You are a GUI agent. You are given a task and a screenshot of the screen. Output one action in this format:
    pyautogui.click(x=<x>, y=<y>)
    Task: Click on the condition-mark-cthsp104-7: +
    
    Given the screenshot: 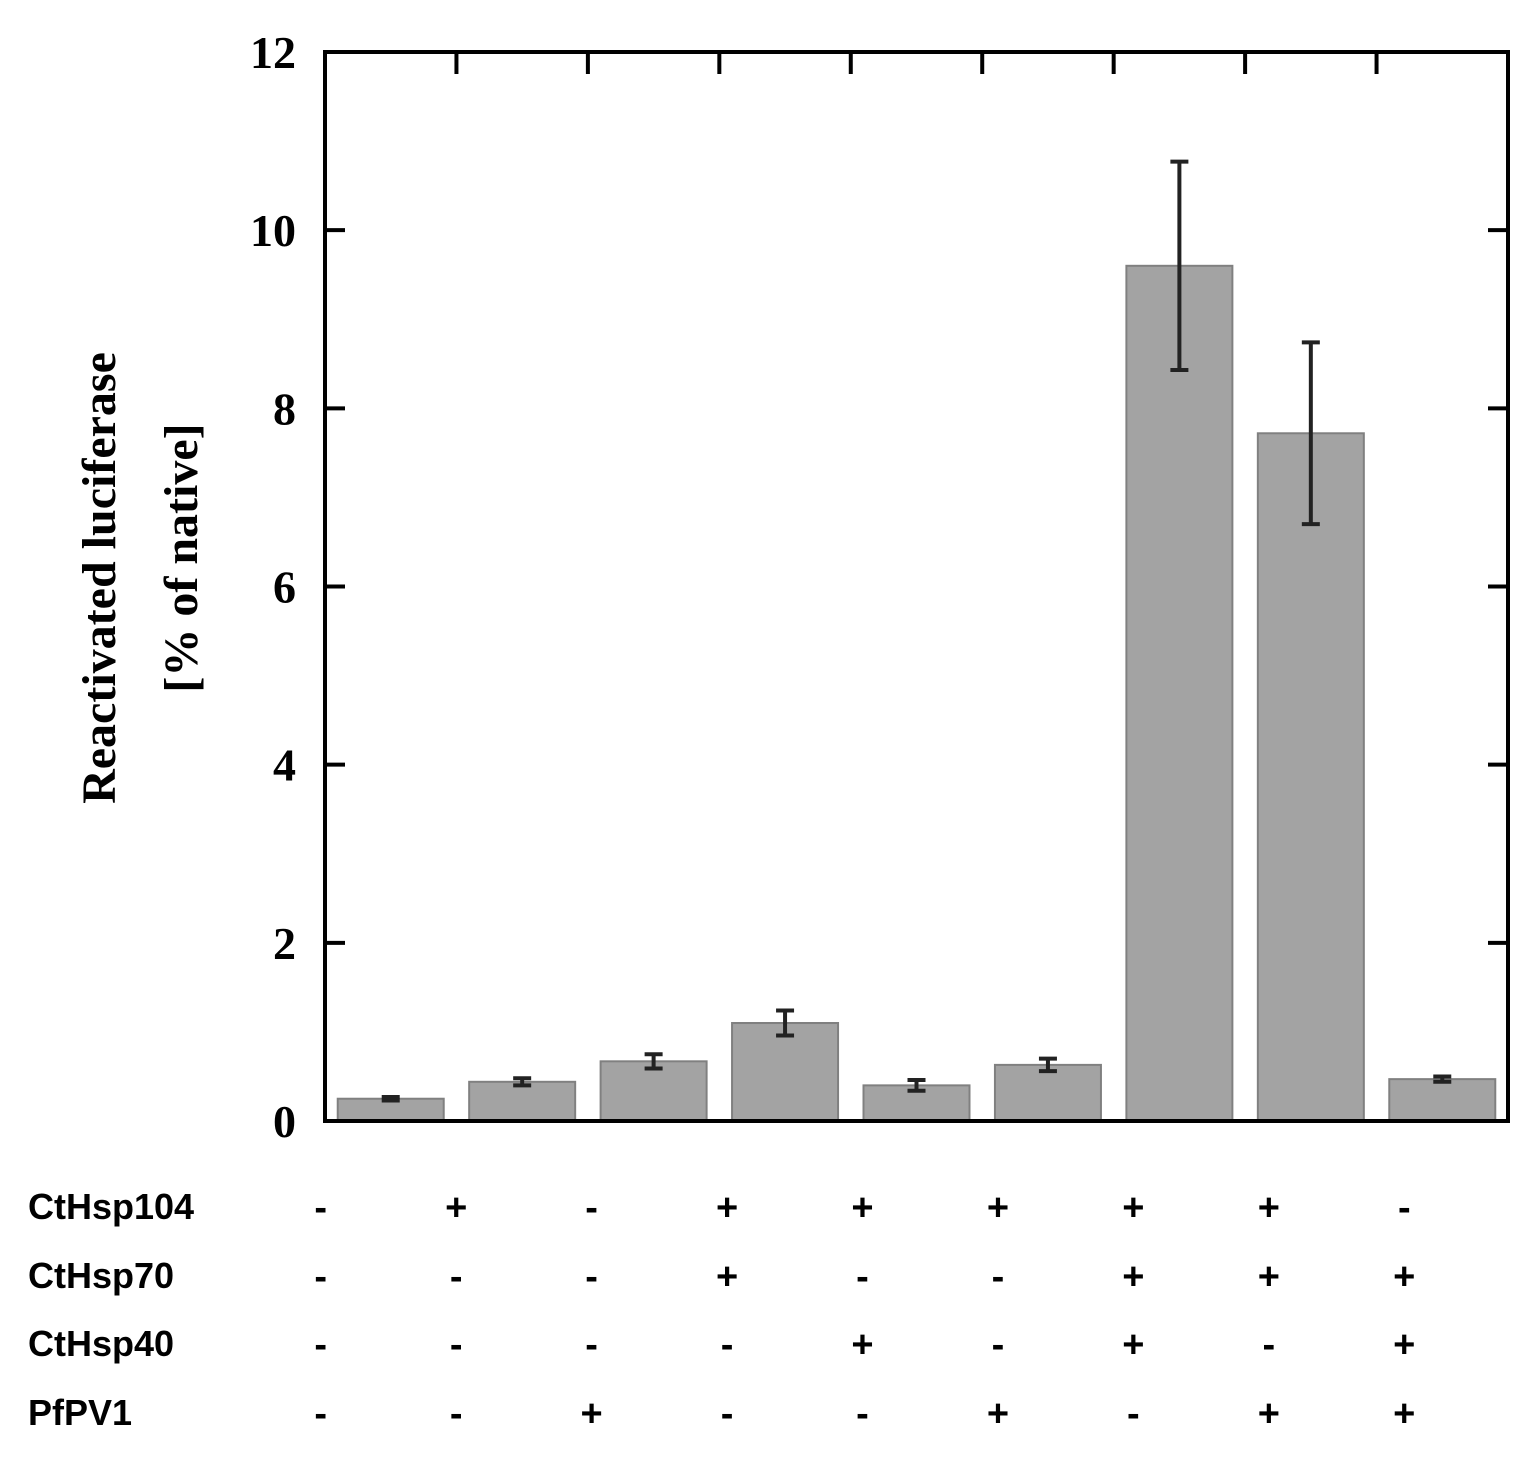 What is the action you would take?
    pyautogui.click(x=1133, y=1208)
    